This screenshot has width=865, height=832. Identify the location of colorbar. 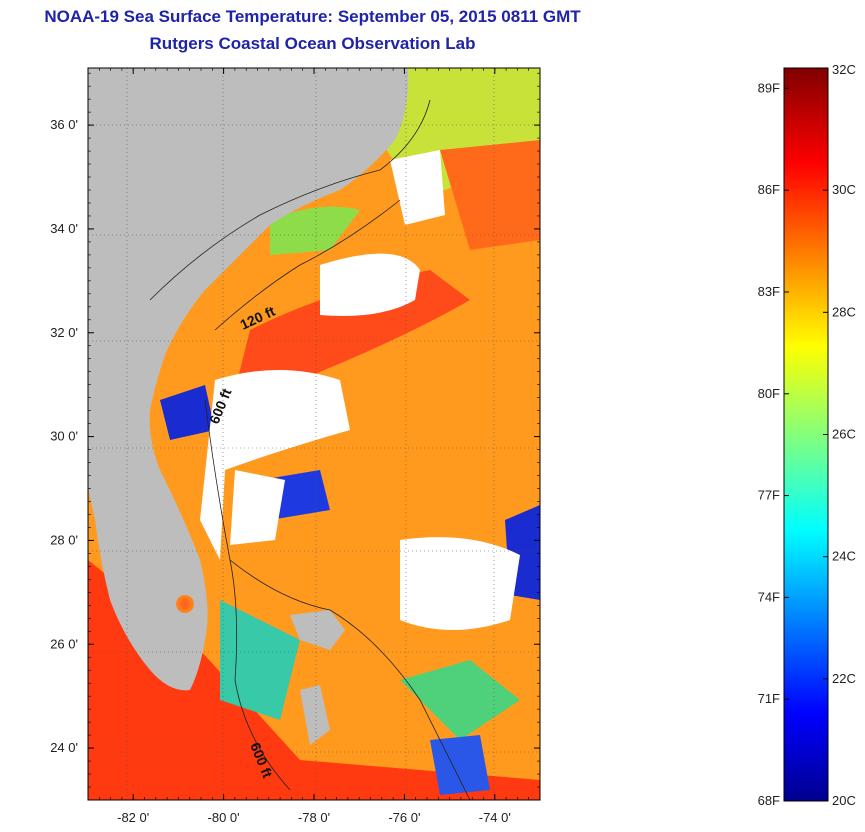
(806, 434).